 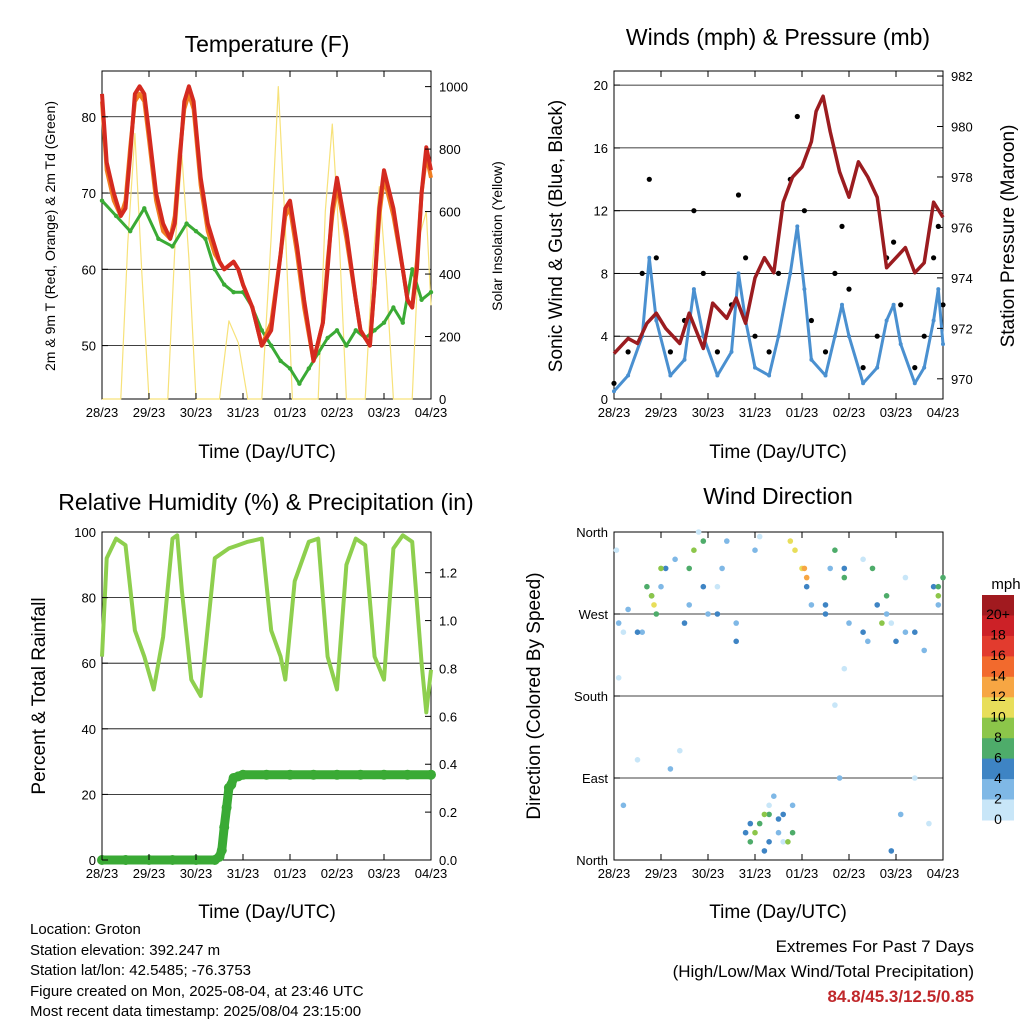 What do you see at coordinates (604, 336) in the screenshot?
I see `y-tick-label: 4` at bounding box center [604, 336].